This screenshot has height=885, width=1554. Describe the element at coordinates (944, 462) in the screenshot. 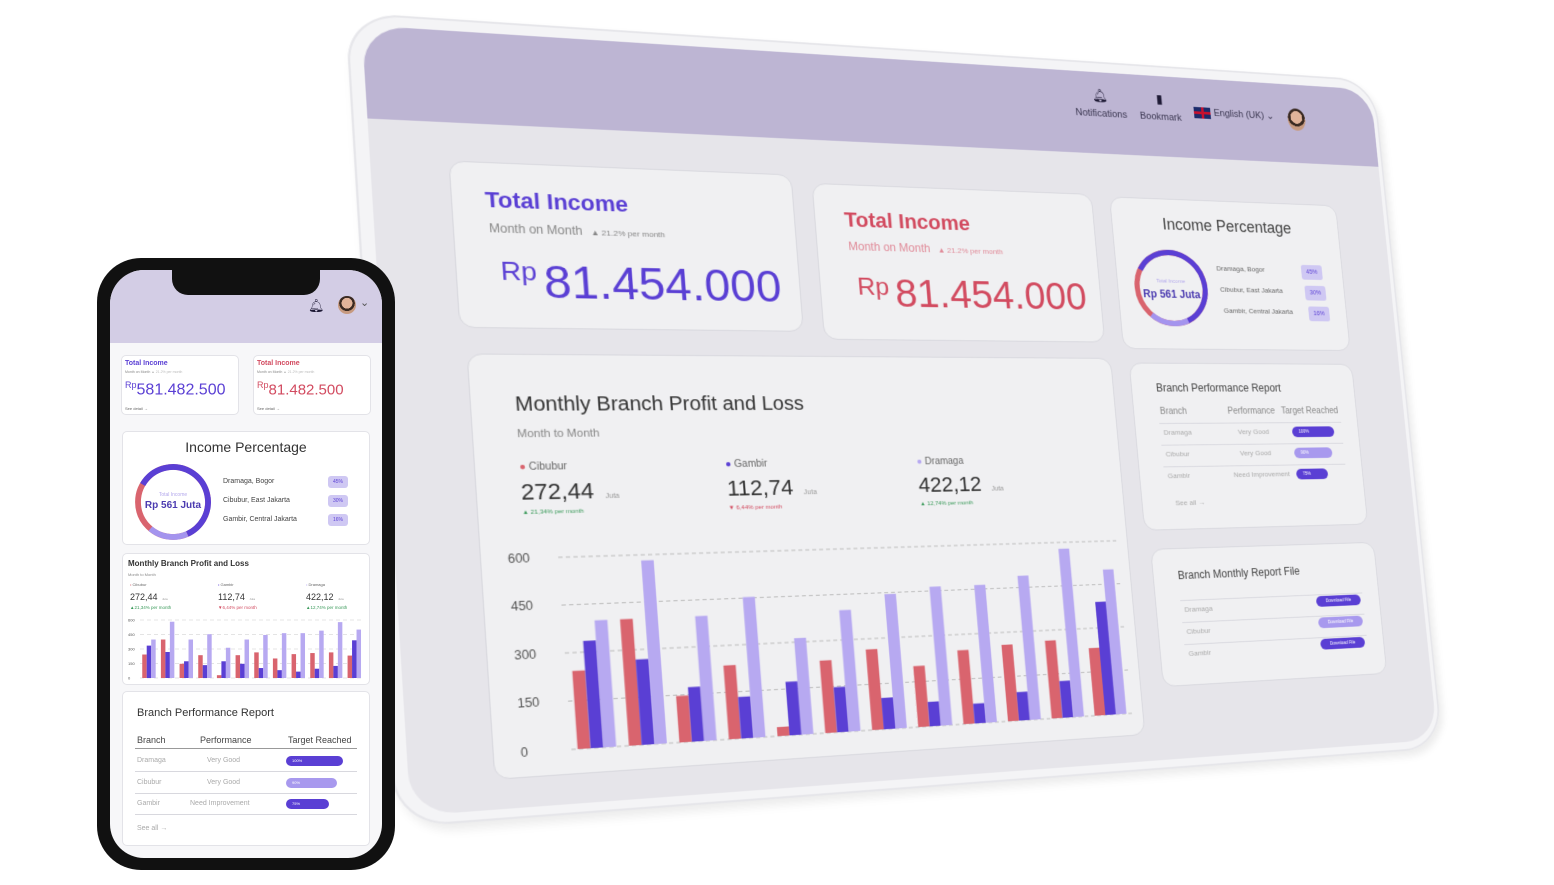

I see `stat-name: Dramaga` at that location.